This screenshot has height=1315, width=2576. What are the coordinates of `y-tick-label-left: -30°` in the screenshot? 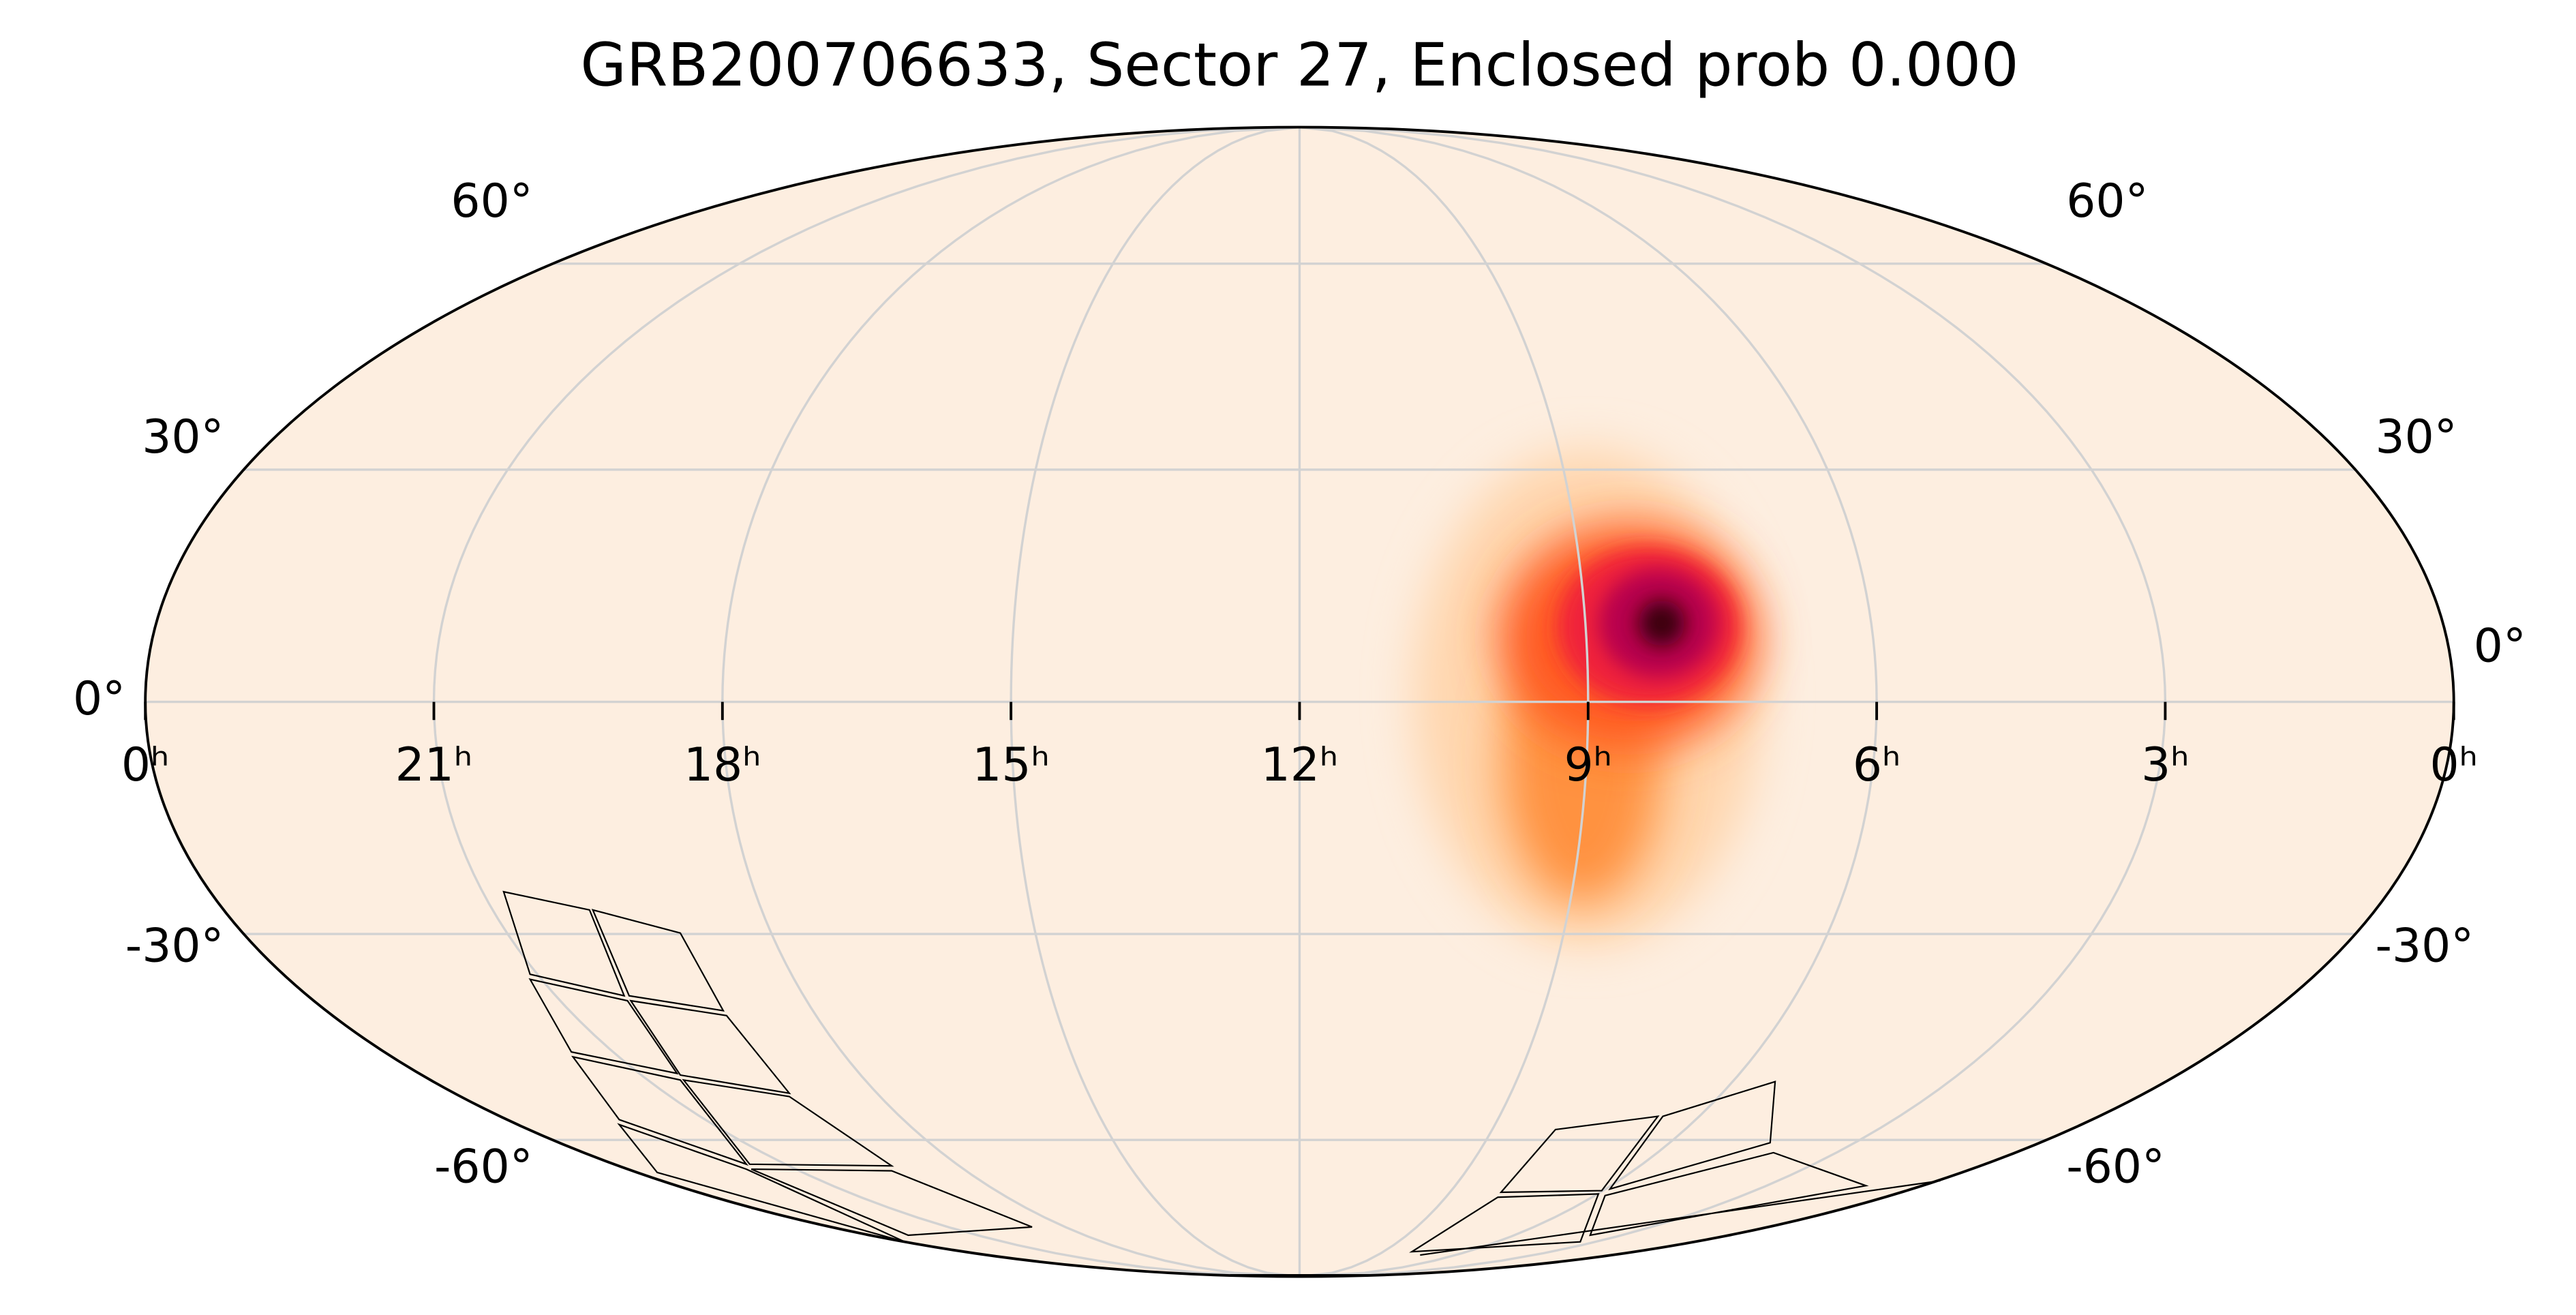 It's located at (174, 945).